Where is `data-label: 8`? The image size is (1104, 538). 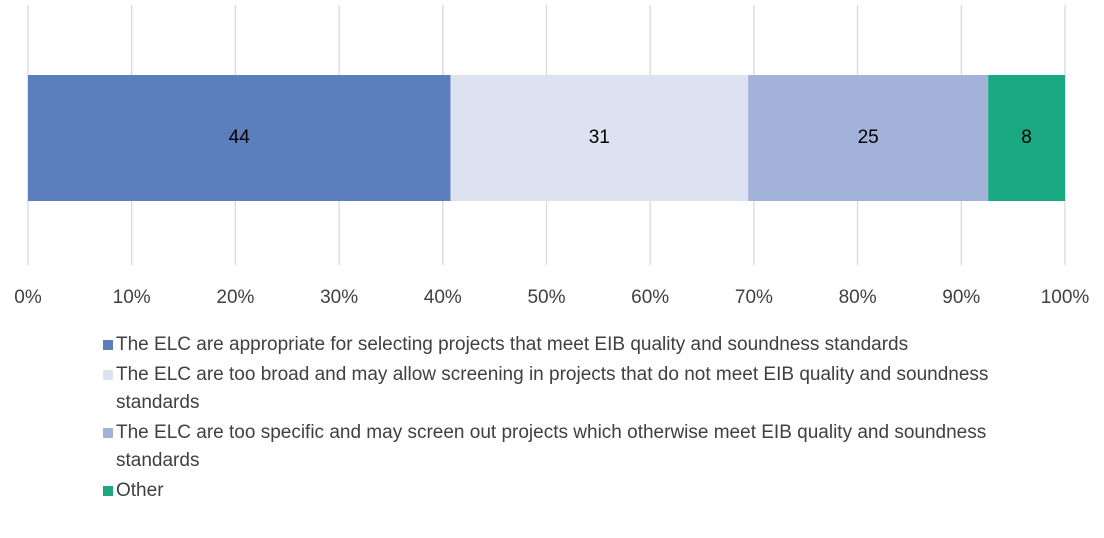 data-label: 8 is located at coordinates (1026, 137).